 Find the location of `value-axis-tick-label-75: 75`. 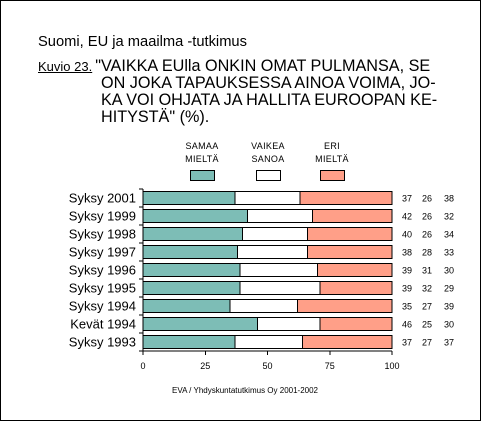

value-axis-tick-label-75: 75 is located at coordinates (330, 366).